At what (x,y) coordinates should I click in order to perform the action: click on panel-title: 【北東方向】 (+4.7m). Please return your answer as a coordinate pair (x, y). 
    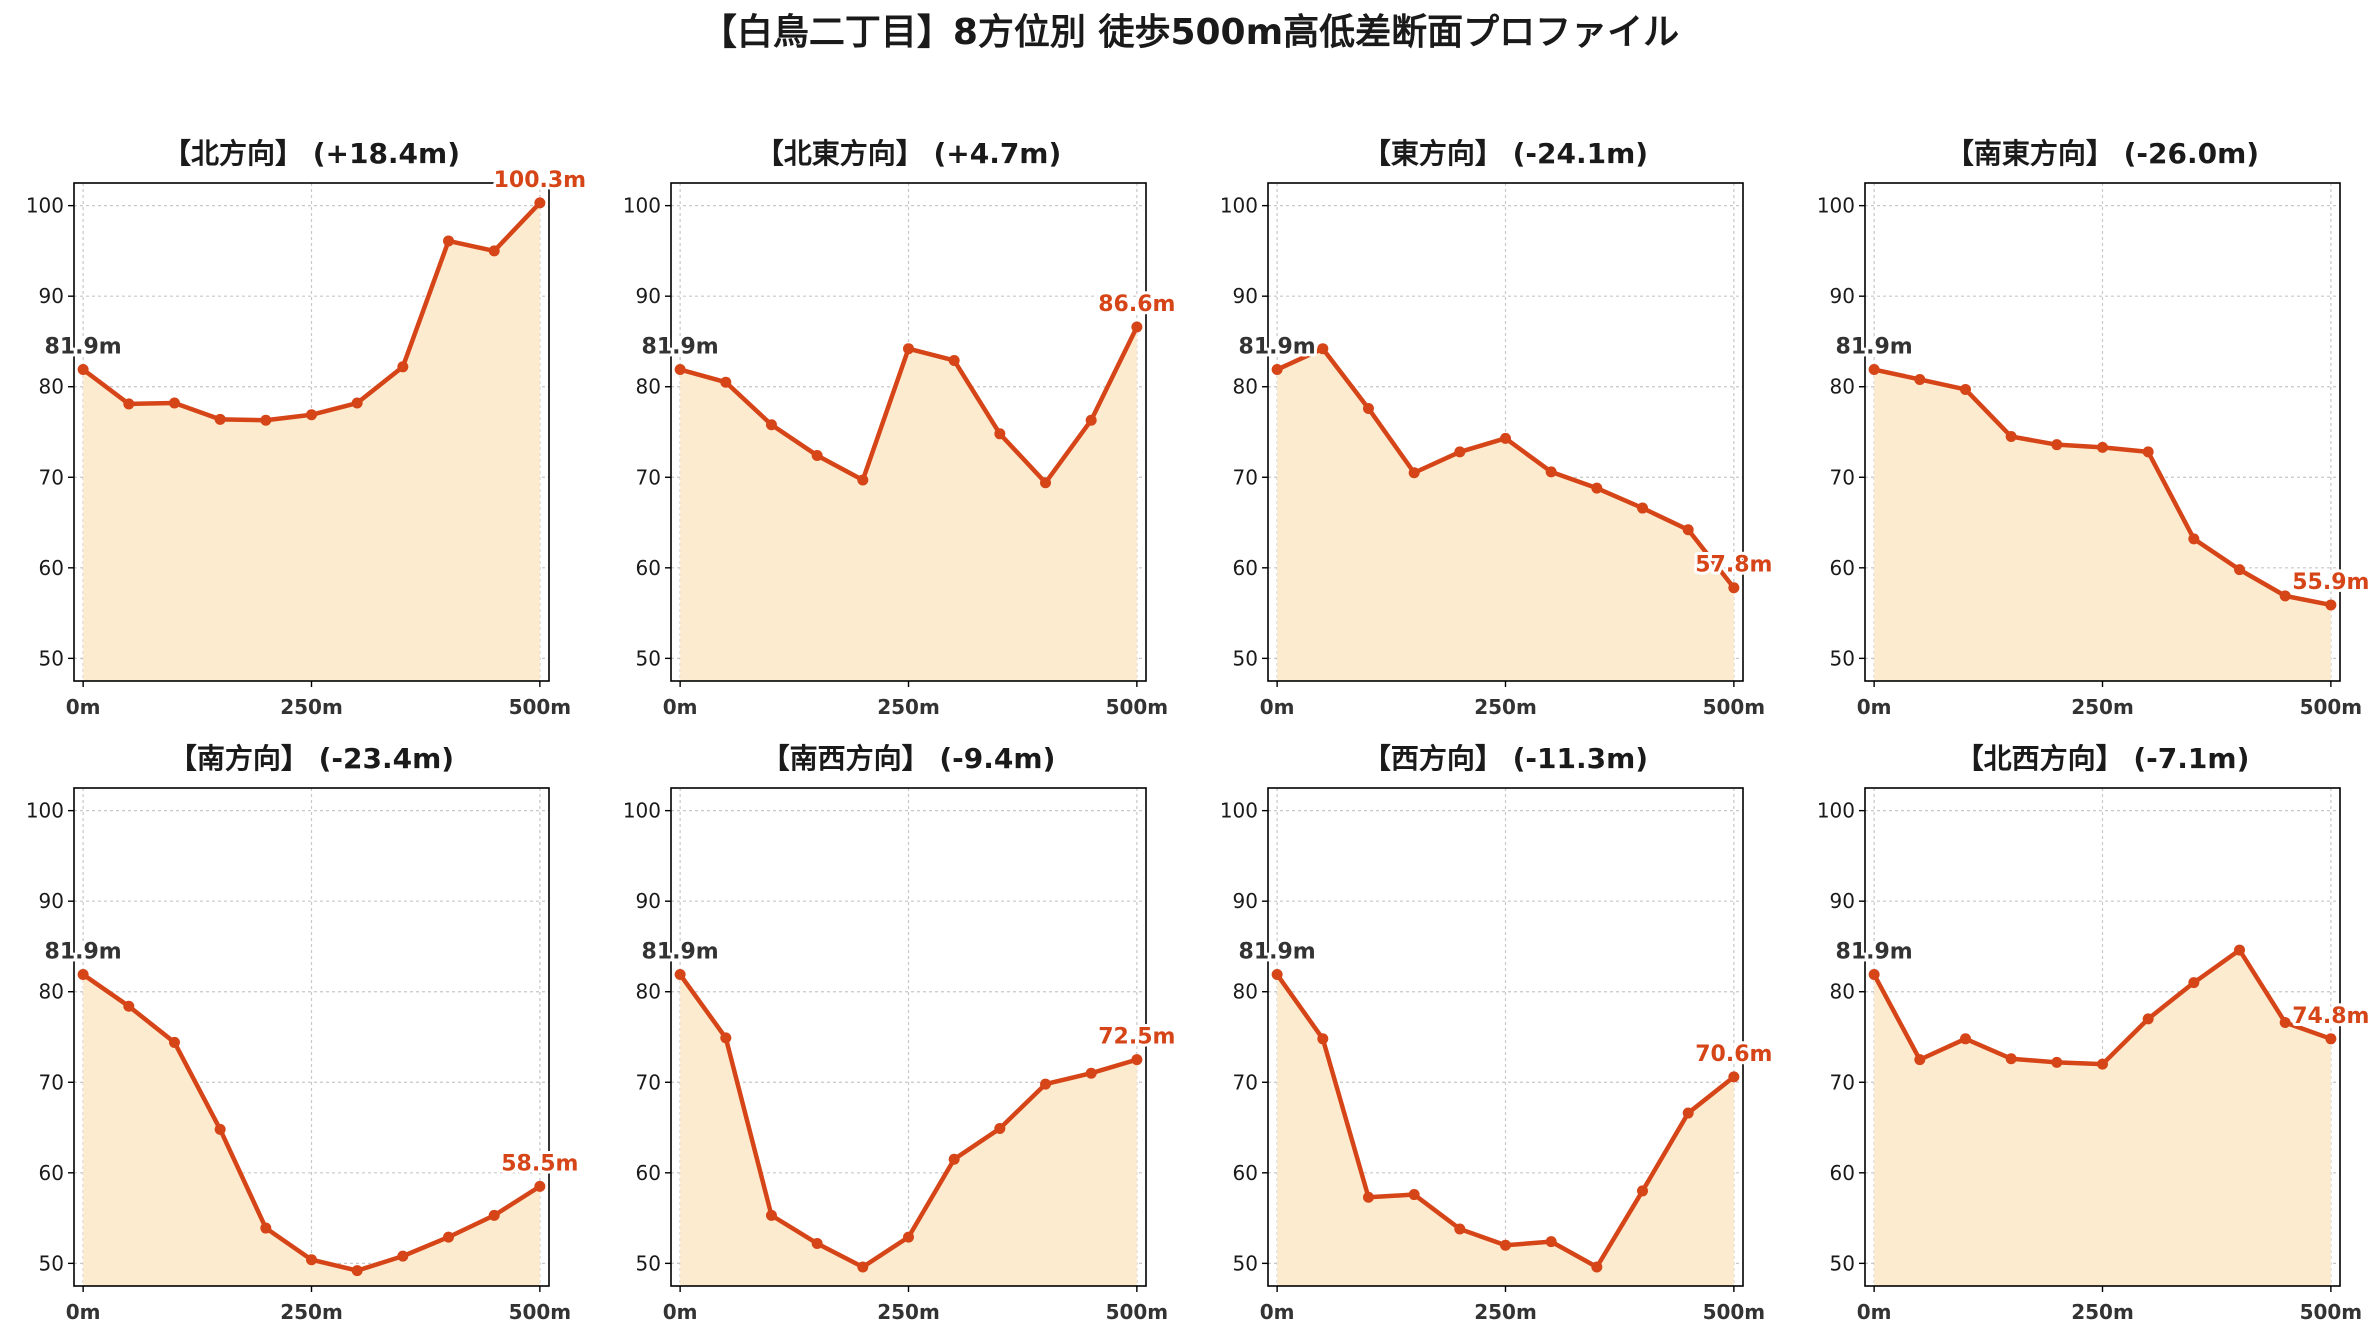
    Looking at the image, I should click on (909, 153).